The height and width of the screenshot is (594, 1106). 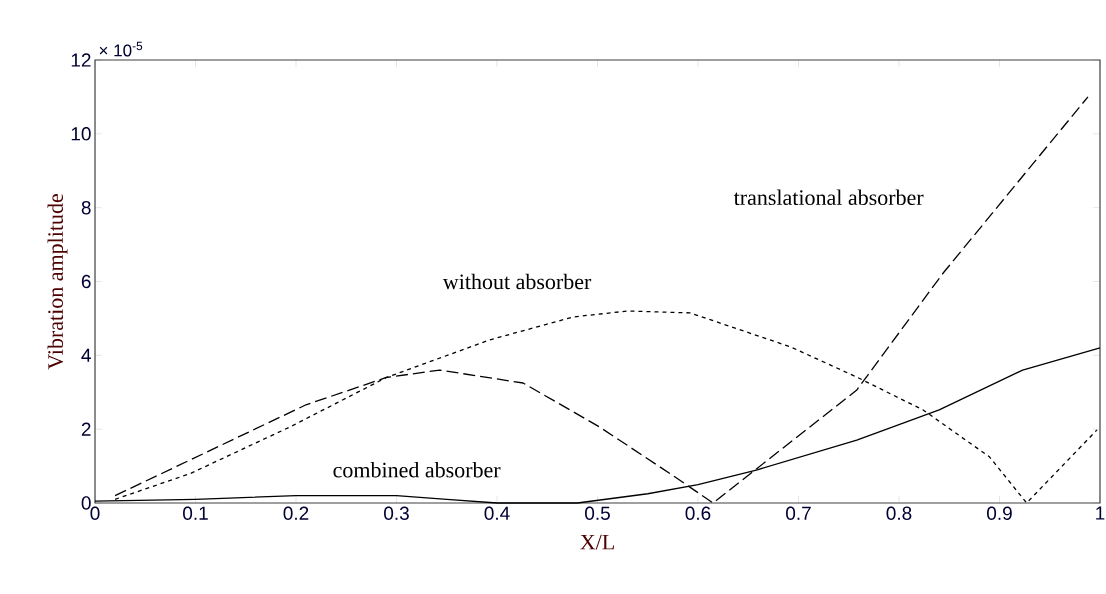 I want to click on x-tick-label: 0.1, so click(x=195, y=513).